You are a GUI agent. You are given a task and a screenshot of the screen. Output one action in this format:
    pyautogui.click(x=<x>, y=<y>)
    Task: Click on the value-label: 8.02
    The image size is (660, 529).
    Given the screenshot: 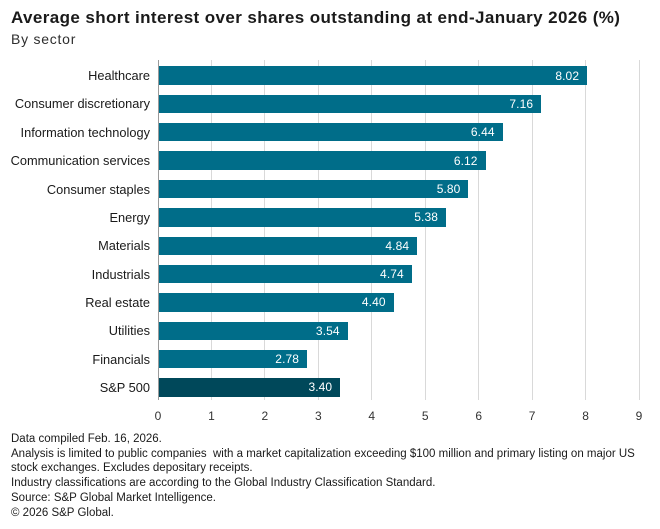 What is the action you would take?
    pyautogui.click(x=567, y=75)
    